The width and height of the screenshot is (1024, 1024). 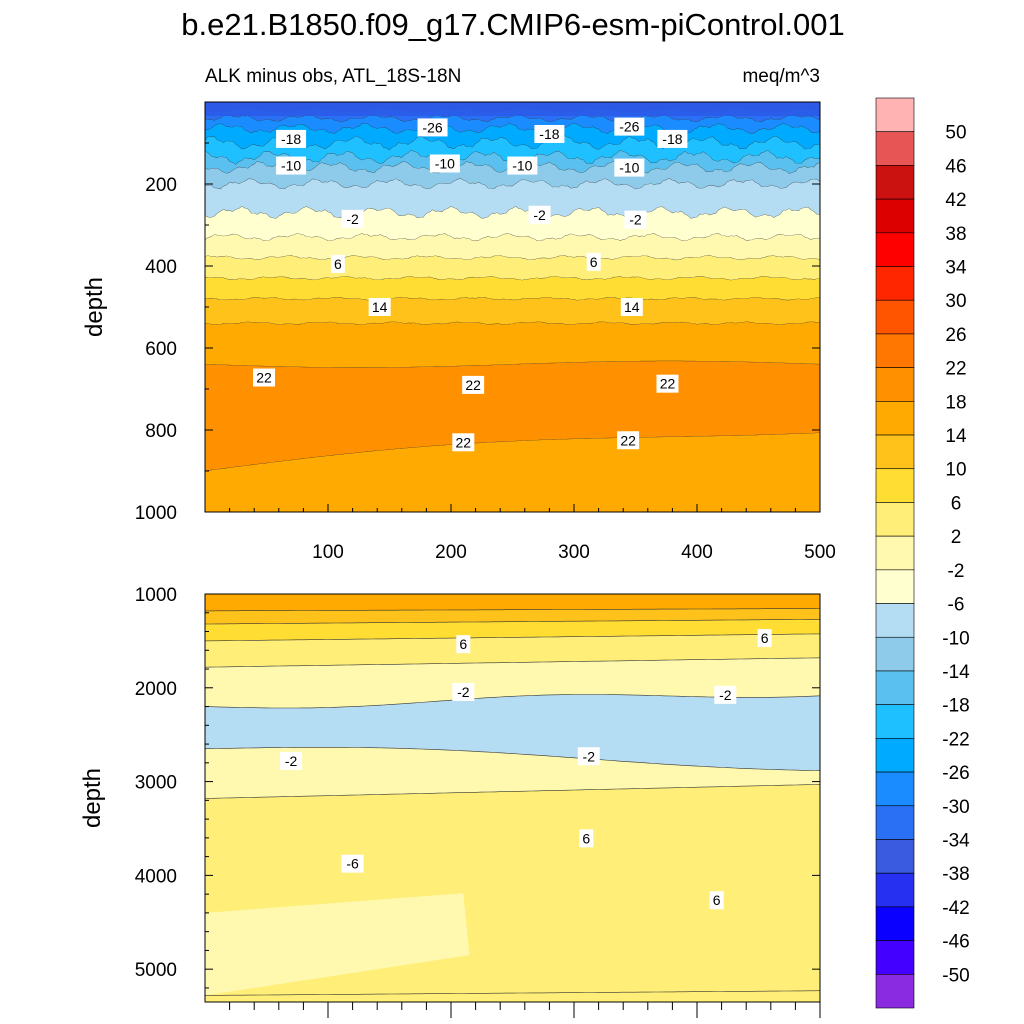 I want to click on upper-contour-label: -26, so click(x=629, y=126).